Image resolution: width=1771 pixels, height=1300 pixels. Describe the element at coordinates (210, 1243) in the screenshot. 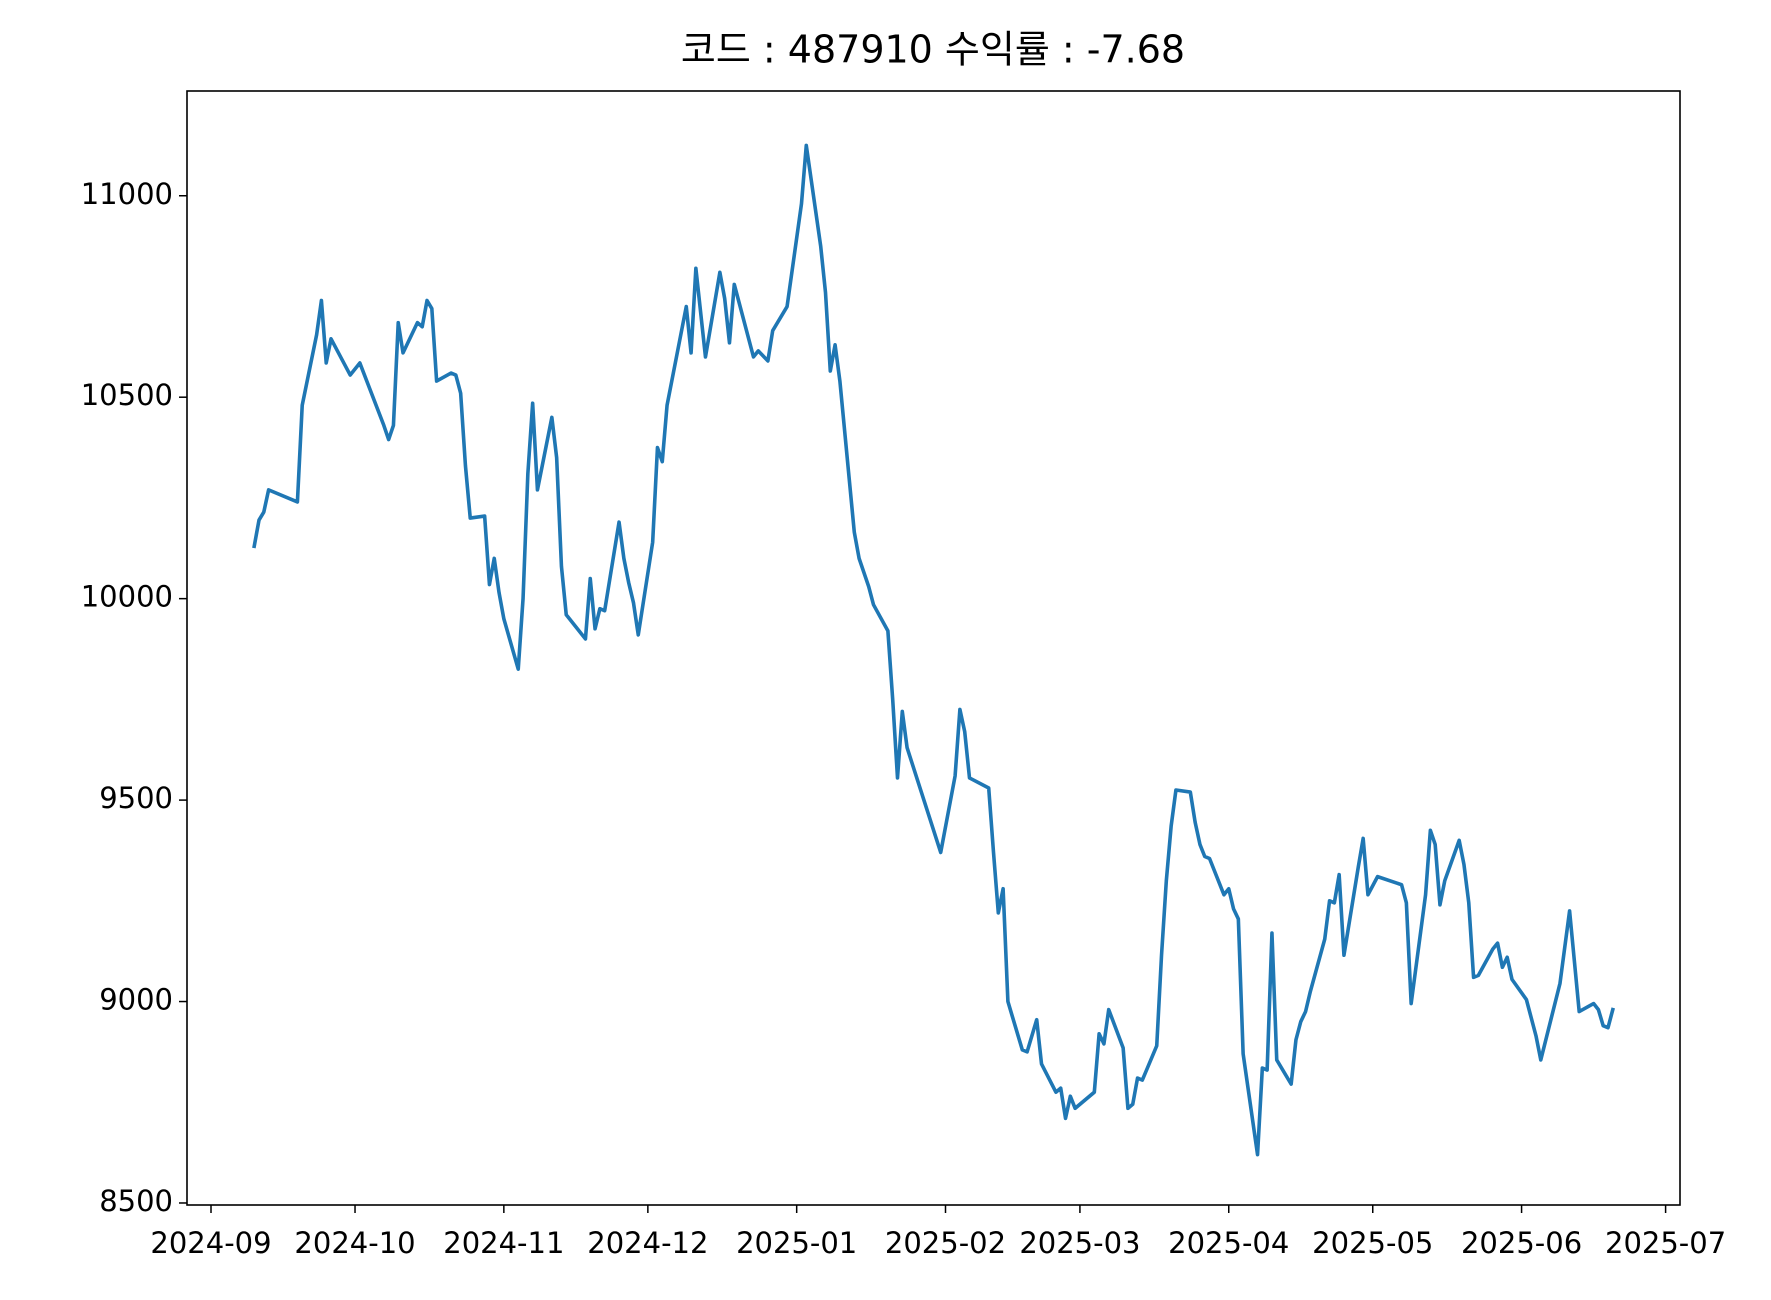

I see `x-tick-label: 2024-09` at that location.